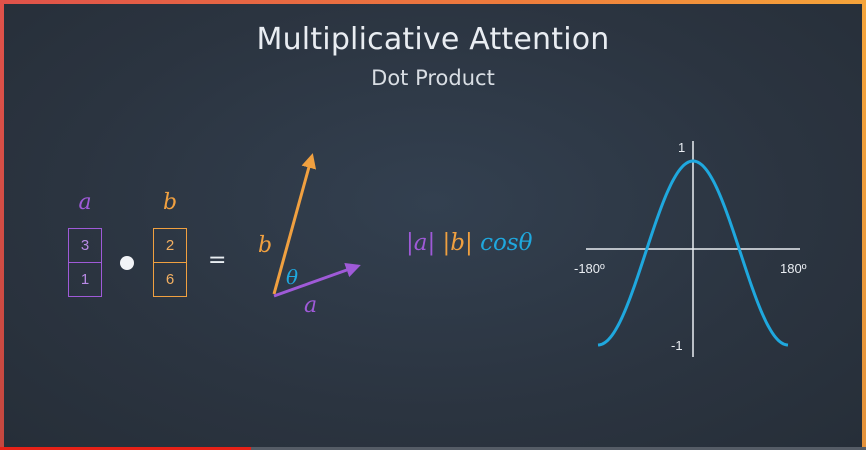 The width and height of the screenshot is (866, 450). What do you see at coordinates (793, 268) in the screenshot?
I see `x-axis-max-label: 180º` at bounding box center [793, 268].